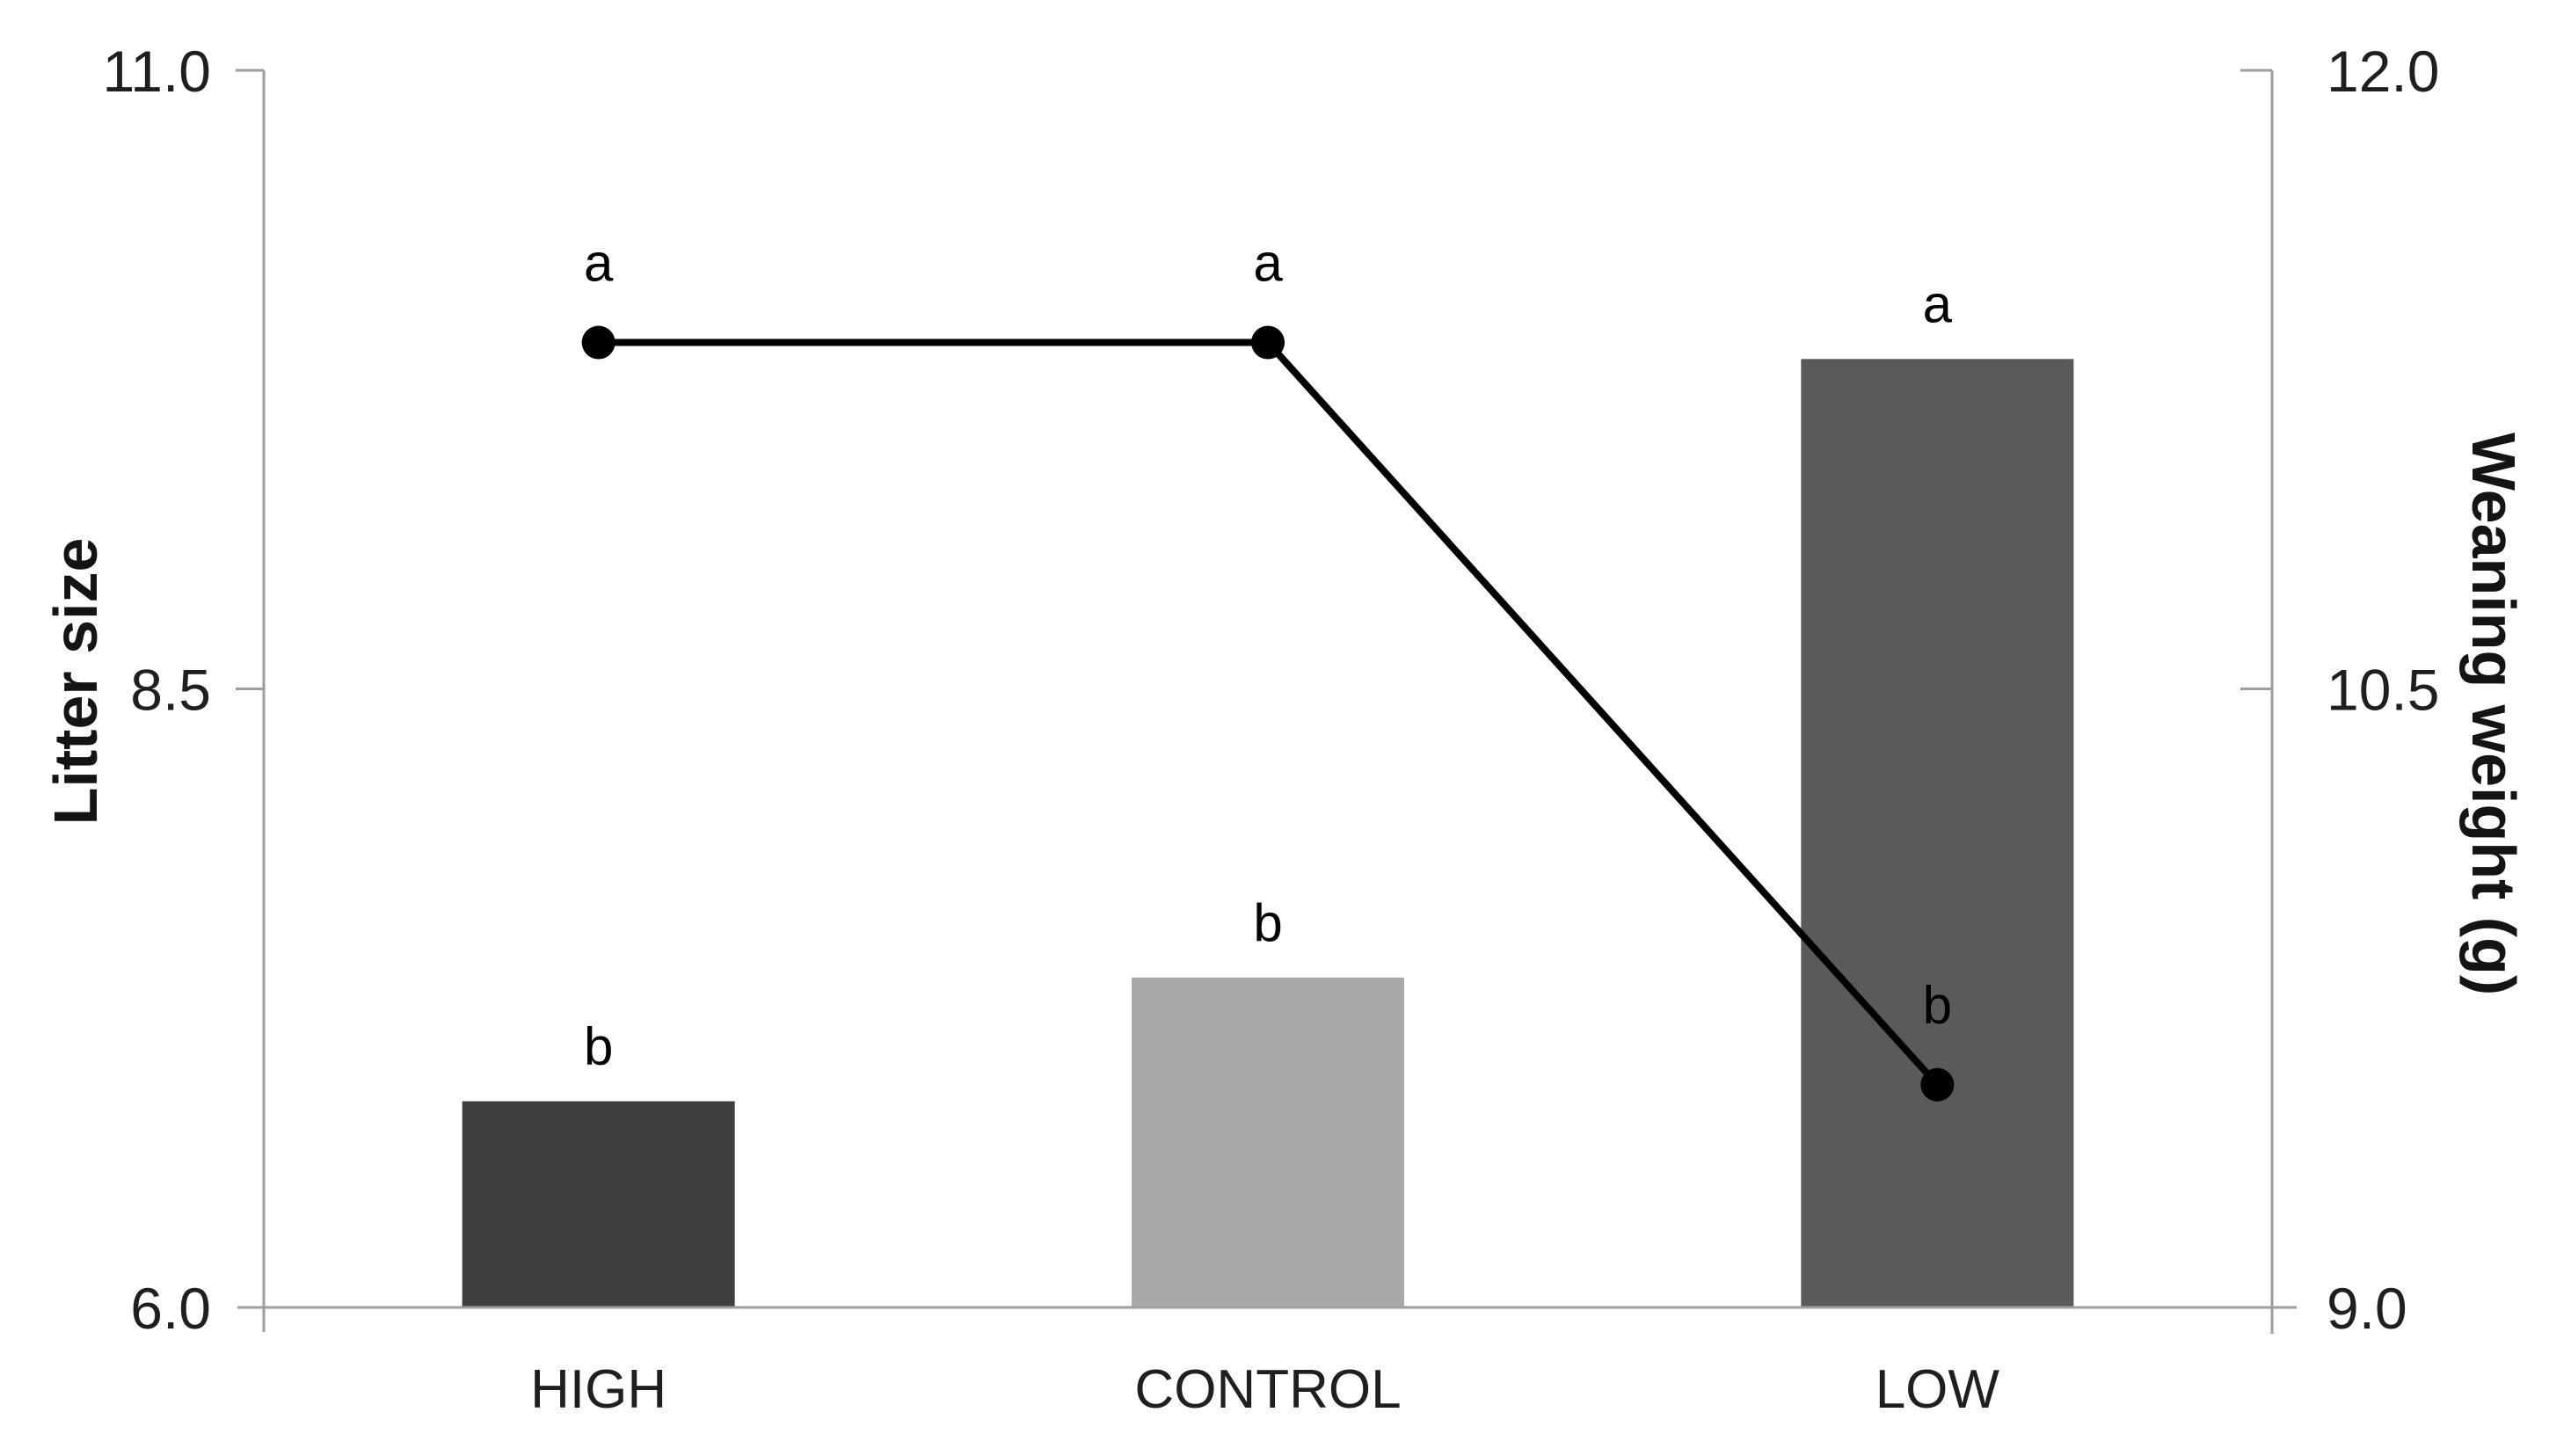 This screenshot has width=2571, height=1456. Describe the element at coordinates (598, 1389) in the screenshot. I see `category-label-high: HIGH` at that location.